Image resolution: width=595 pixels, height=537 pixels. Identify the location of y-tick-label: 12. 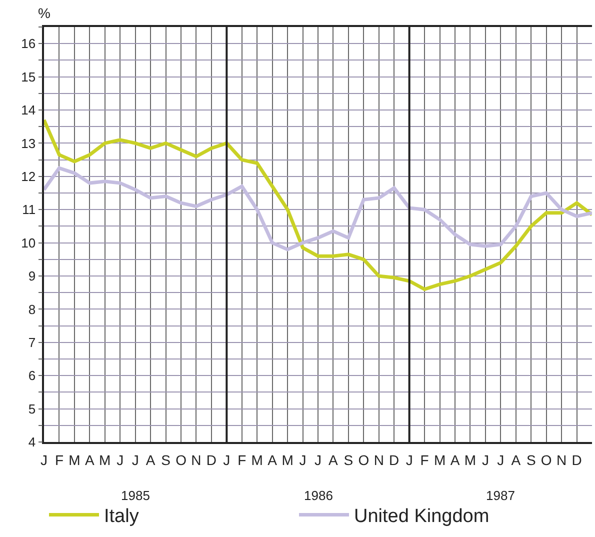
(28, 176).